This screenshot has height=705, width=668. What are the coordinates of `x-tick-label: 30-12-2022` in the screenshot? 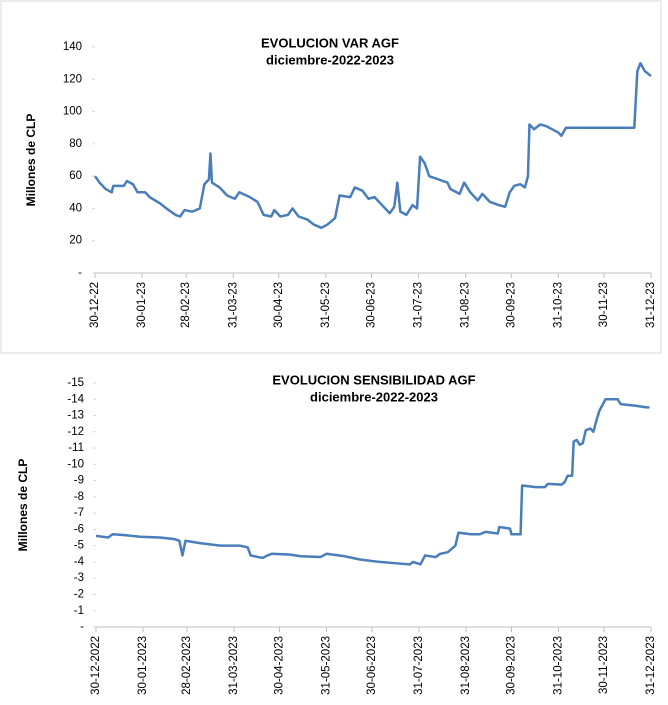 It's located at (96, 665).